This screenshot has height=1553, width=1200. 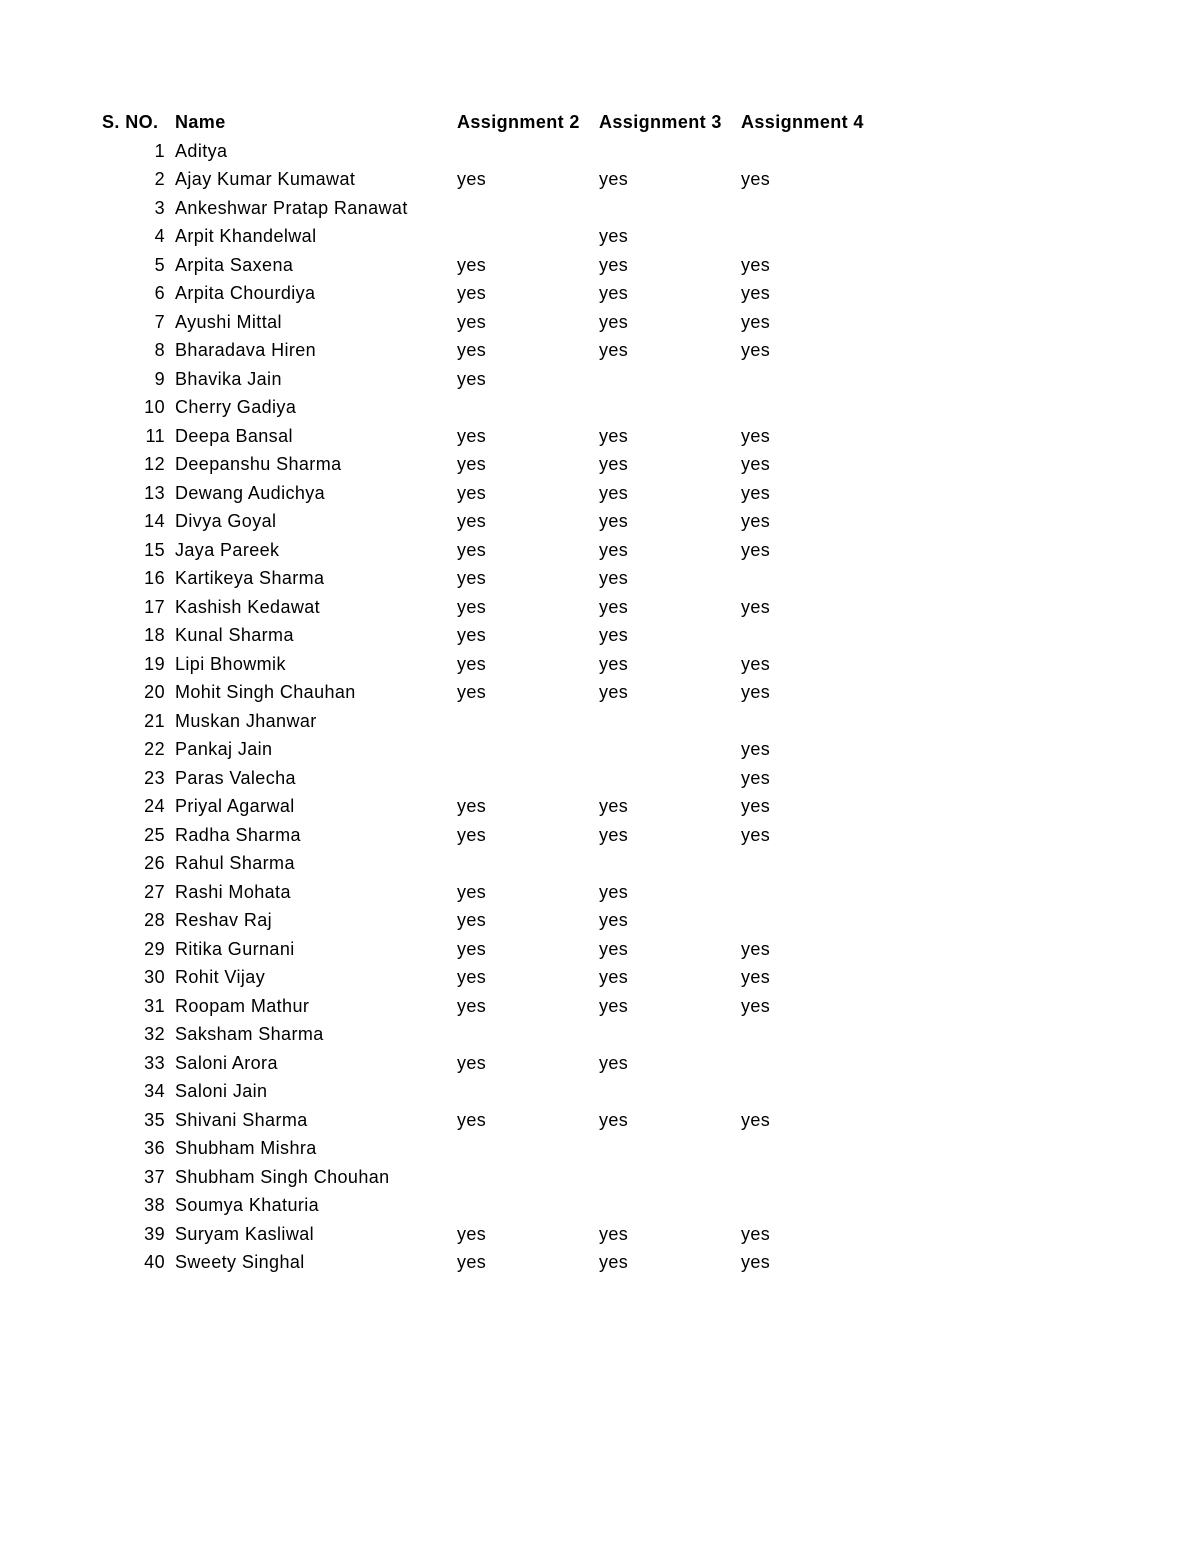 What do you see at coordinates (600, 1177) in the screenshot?
I see `table-row: 37 Shubham Singh Chouhan` at bounding box center [600, 1177].